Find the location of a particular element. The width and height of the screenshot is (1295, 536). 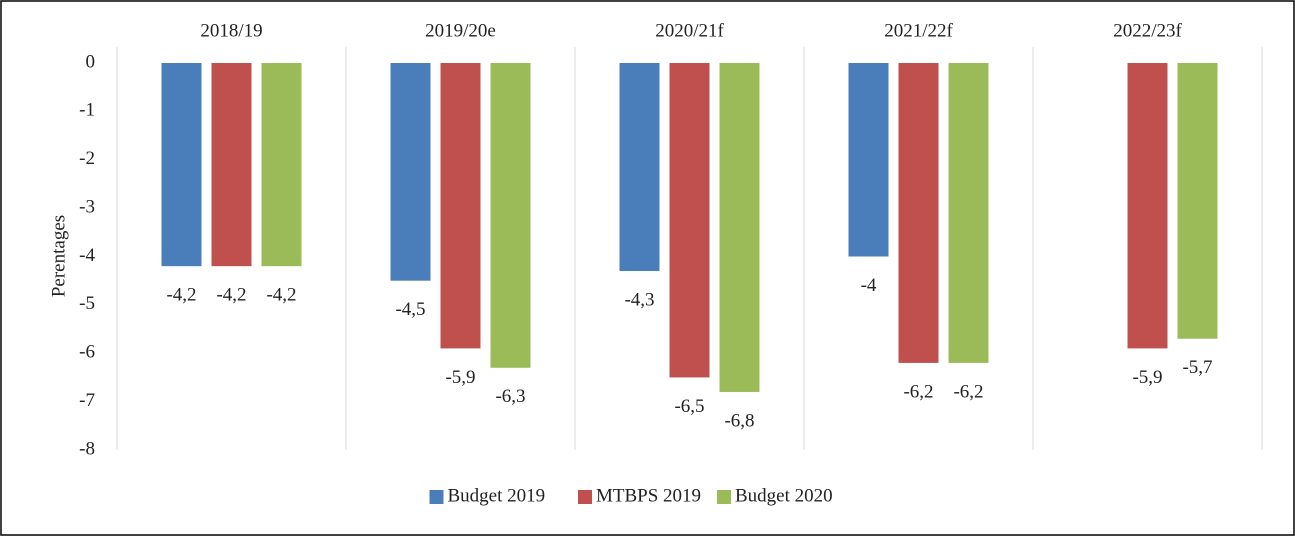

value-label: -4,3 is located at coordinates (639, 299).